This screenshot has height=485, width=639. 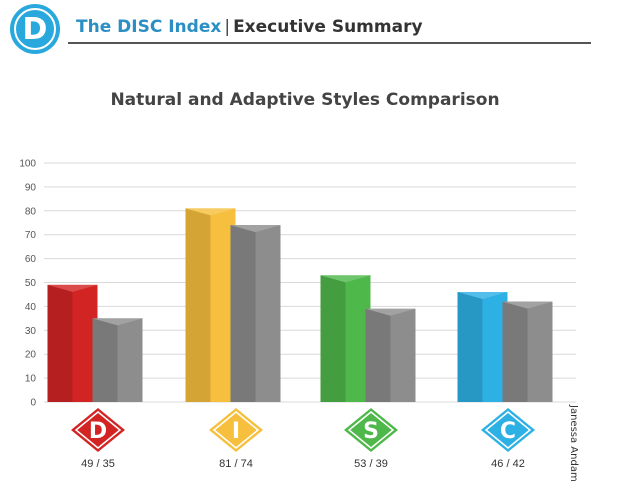 I want to click on report-header: D The DISC Index | Executive Summary, so click(x=319, y=30).